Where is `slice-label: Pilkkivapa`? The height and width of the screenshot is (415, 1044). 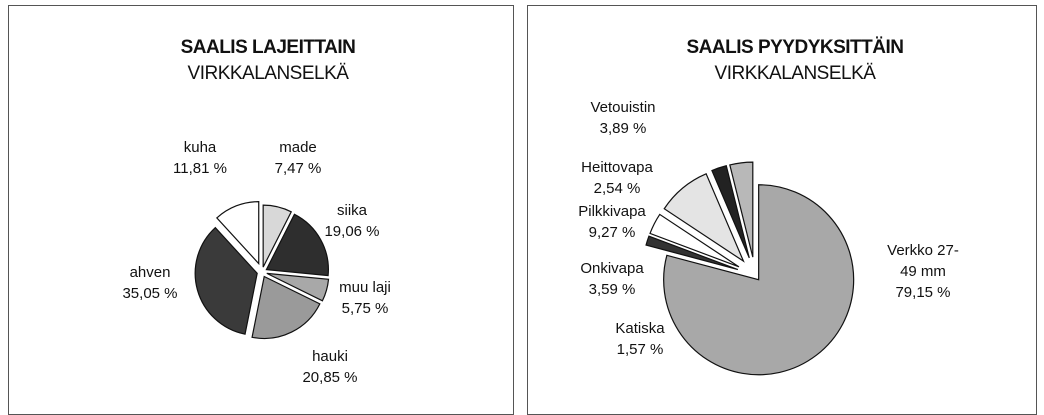
slice-label: Pilkkivapa is located at coordinates (612, 211).